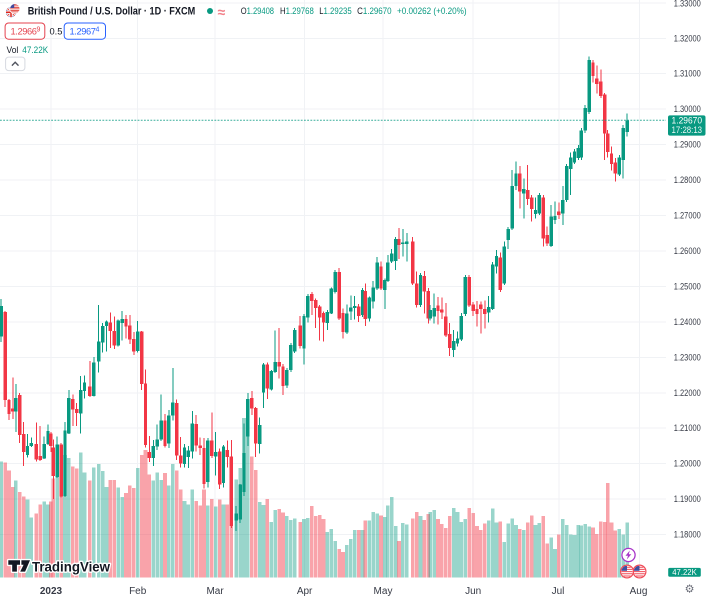 The height and width of the screenshot is (600, 710). Describe the element at coordinates (473, 591) in the screenshot. I see `svg-text: Jun` at that location.